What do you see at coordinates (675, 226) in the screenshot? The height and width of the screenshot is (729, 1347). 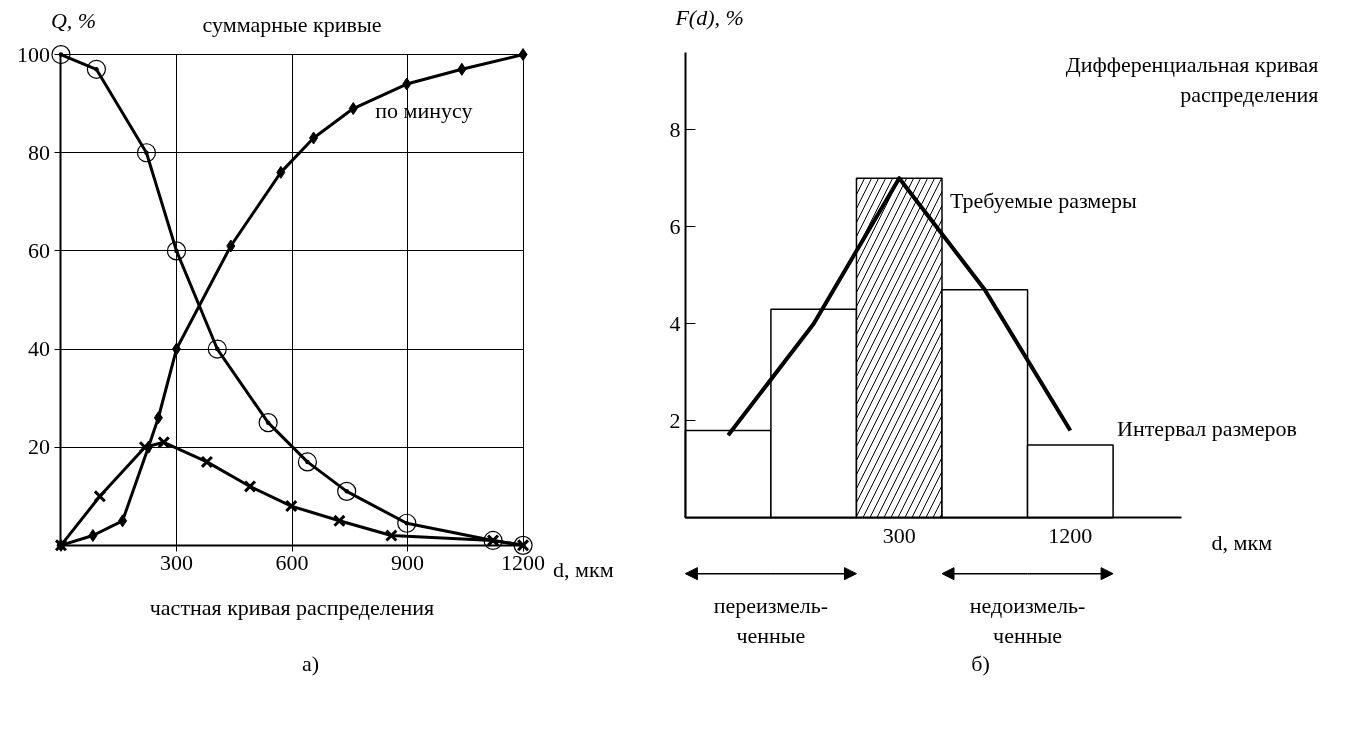 I see `y-tick-label: 6` at bounding box center [675, 226].